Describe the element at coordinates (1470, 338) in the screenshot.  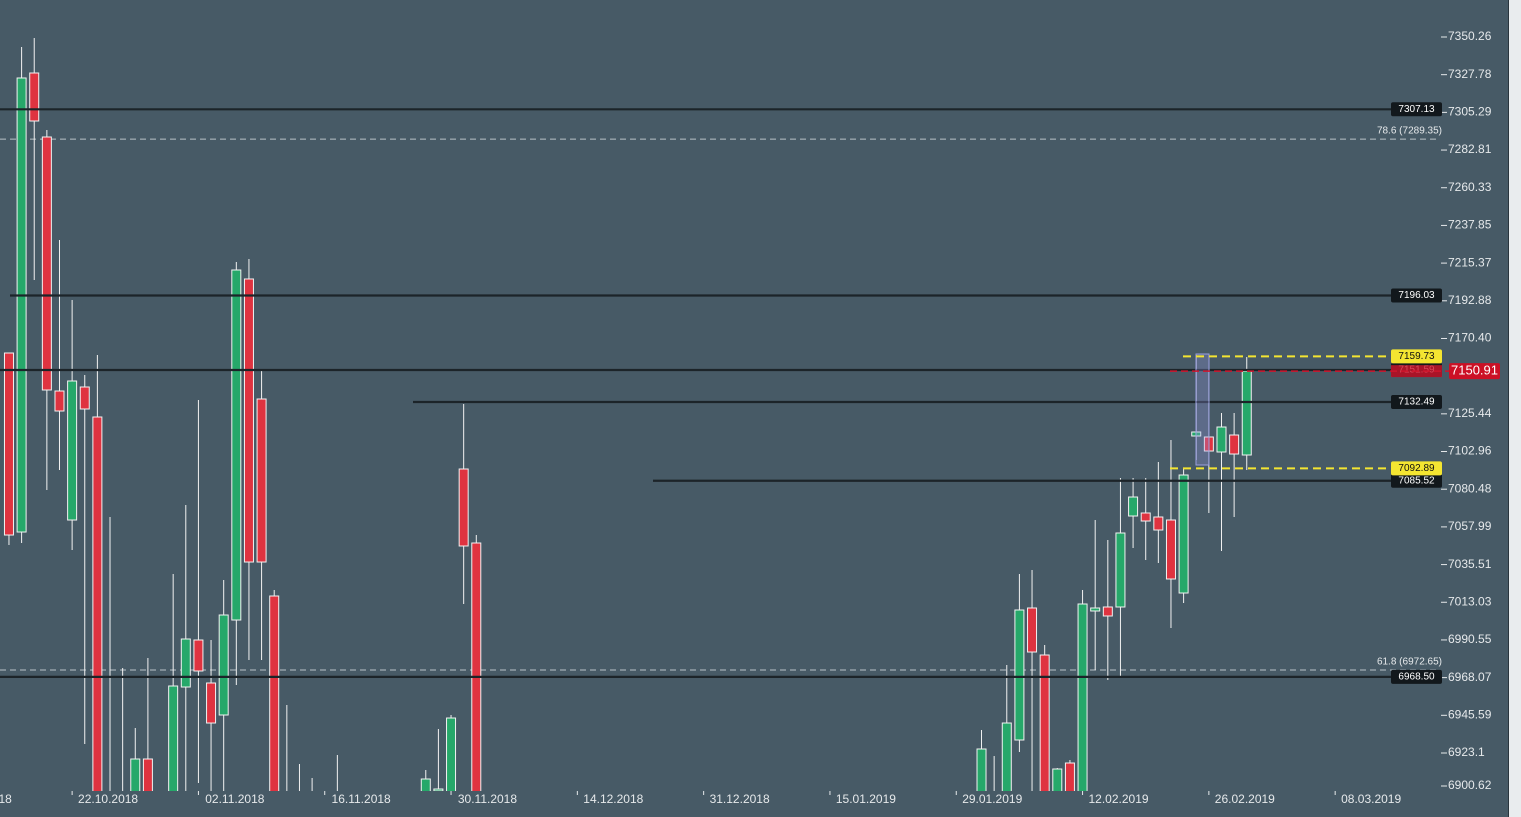
I see `y-tick-label: 7170.40` at that location.